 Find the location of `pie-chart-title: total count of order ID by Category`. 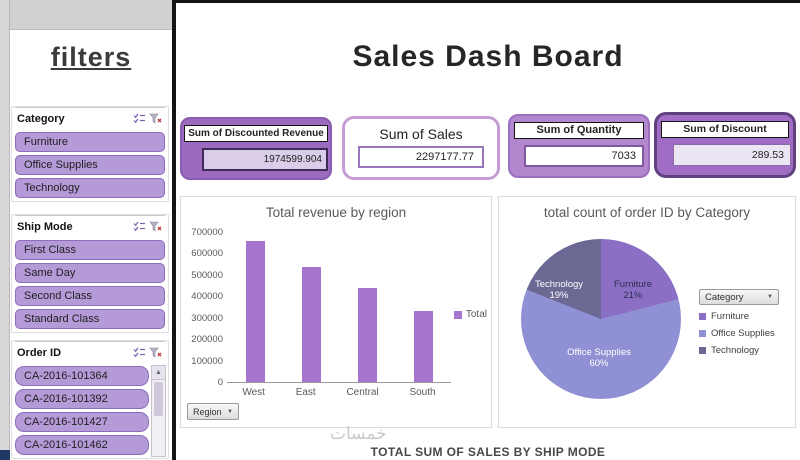

pie-chart-title: total count of order ID by Category is located at coordinates (647, 212).